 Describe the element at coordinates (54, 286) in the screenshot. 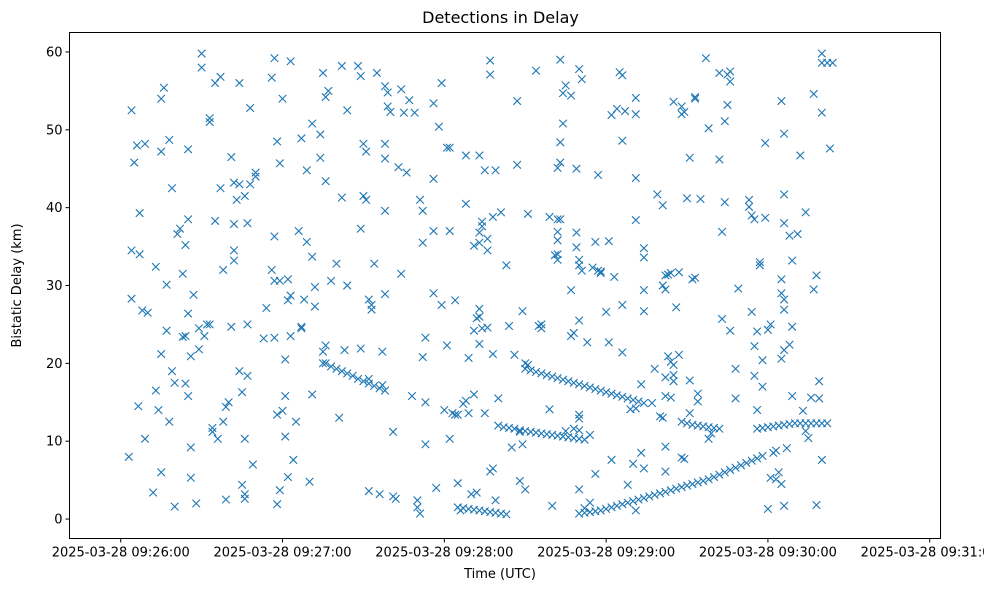

I see `y-tick-label: 30` at that location.